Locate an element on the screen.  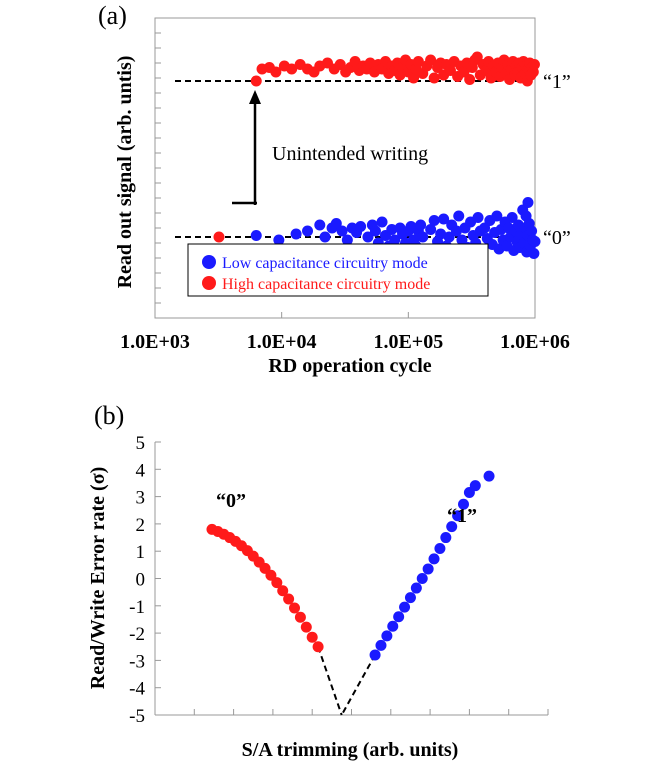
x-tick-label-a: 1.0E+03 is located at coordinates (155, 342).